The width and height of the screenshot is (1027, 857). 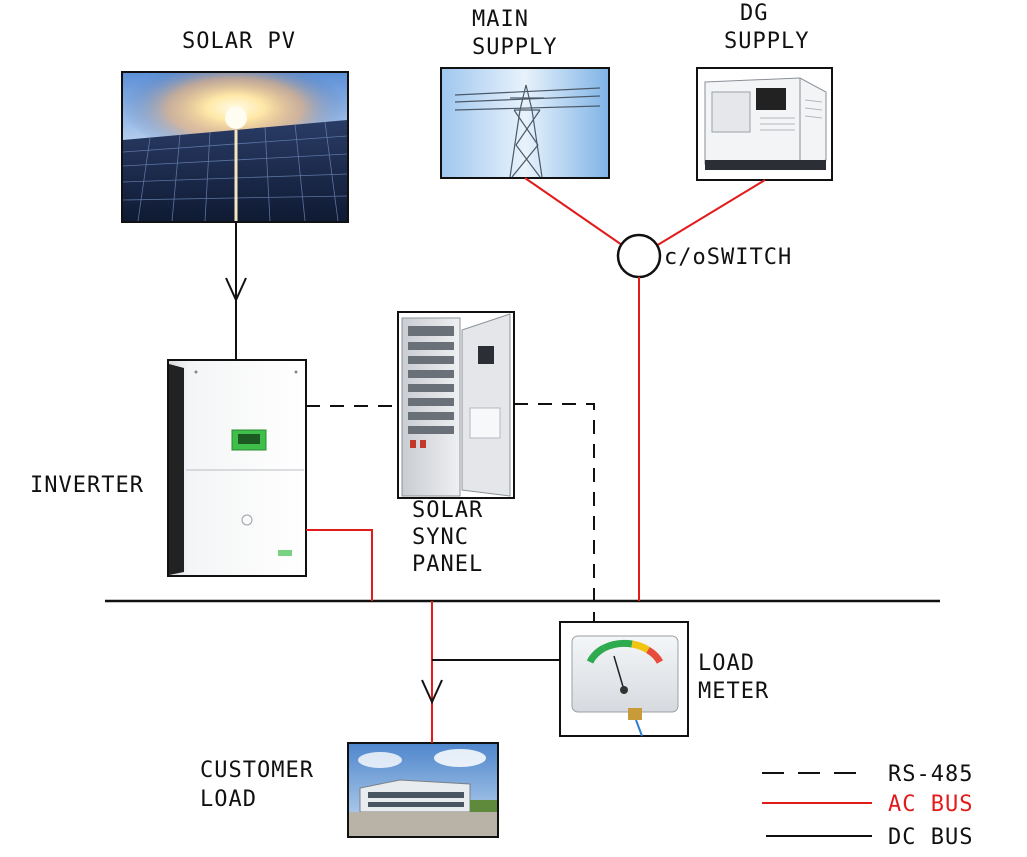 What do you see at coordinates (87, 485) in the screenshot?
I see `inverter-label: INVERTER` at bounding box center [87, 485].